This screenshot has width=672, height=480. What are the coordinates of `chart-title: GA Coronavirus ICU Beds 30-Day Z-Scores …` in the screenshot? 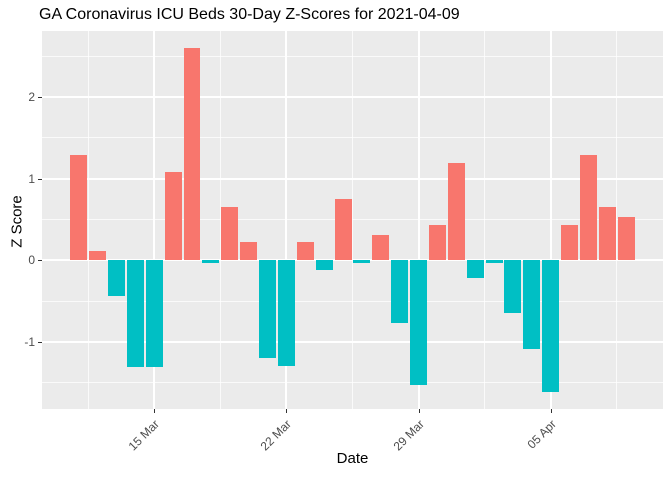 It's located at (249, 14).